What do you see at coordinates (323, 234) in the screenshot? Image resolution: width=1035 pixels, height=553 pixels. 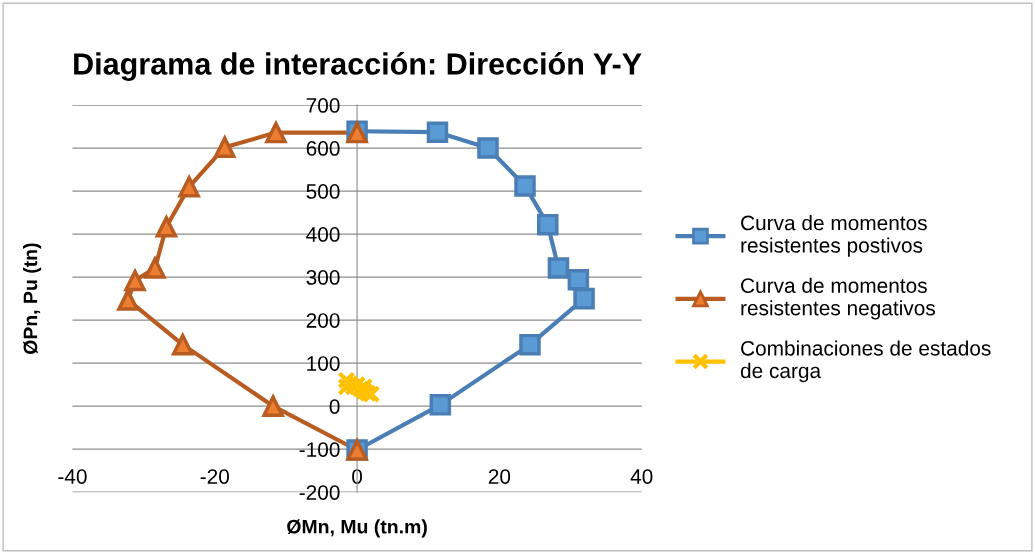 I see `y-tick-label: 400` at bounding box center [323, 234].